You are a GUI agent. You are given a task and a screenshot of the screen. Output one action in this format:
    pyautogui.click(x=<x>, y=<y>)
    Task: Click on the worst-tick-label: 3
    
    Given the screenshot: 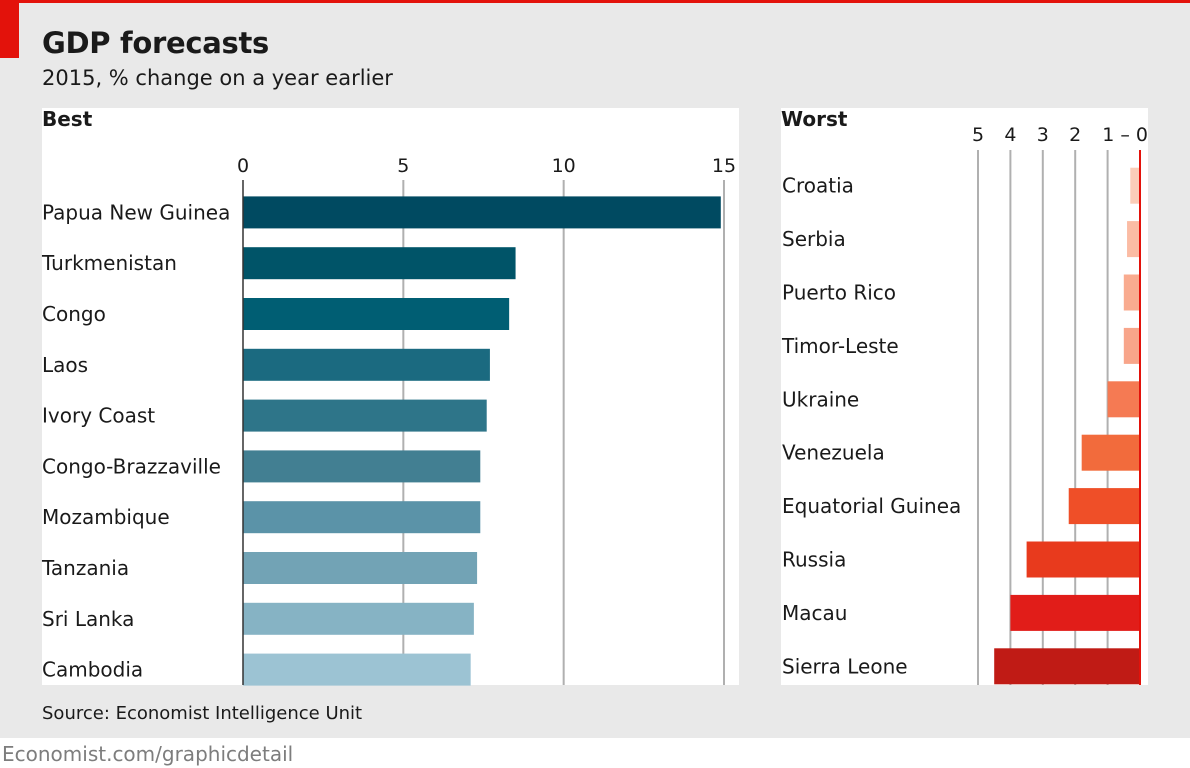 What is the action you would take?
    pyautogui.click(x=1043, y=135)
    